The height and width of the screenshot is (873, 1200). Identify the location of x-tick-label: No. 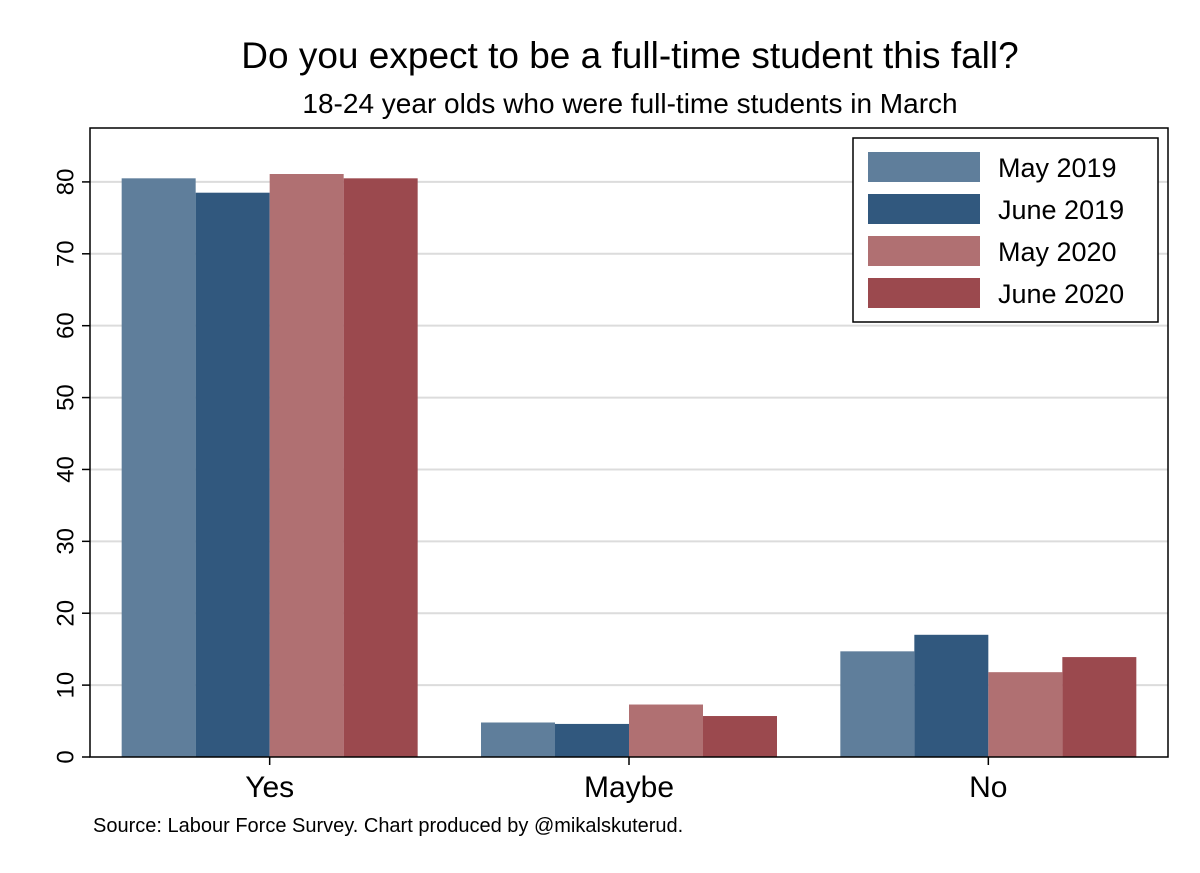
(988, 787).